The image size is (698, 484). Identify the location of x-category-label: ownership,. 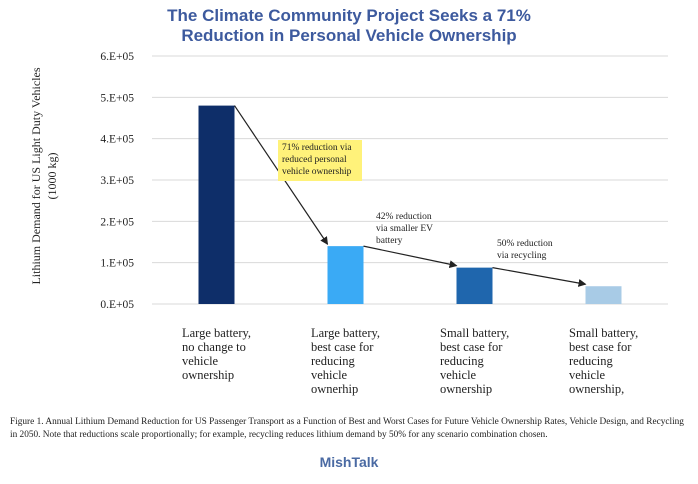
(596, 389).